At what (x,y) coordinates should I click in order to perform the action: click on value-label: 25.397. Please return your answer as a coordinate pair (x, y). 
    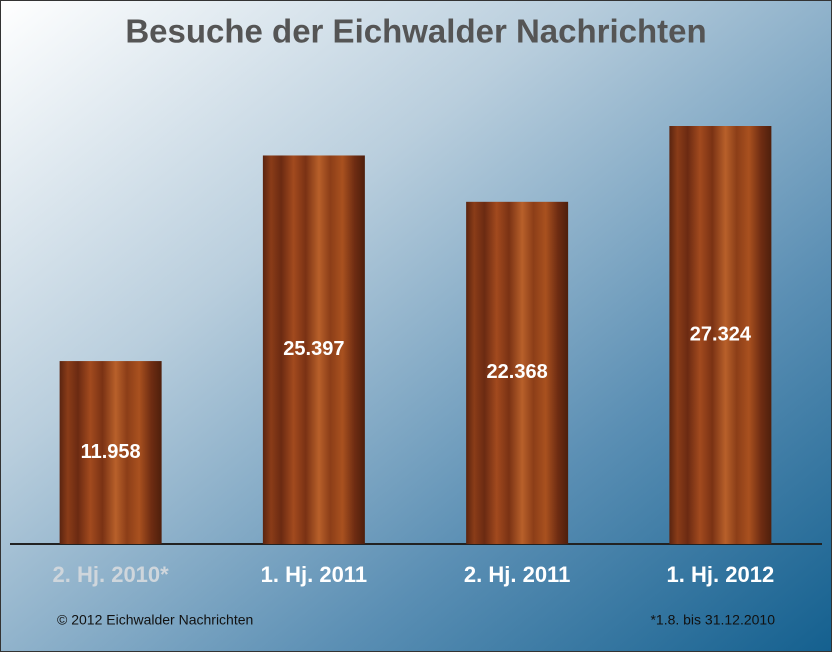
    Looking at the image, I should click on (313, 349).